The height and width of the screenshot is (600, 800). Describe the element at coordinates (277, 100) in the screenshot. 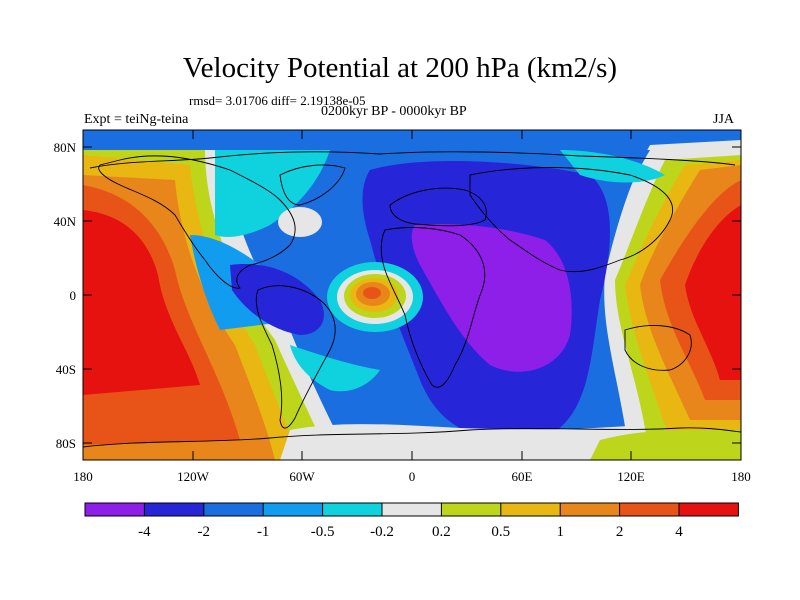

I see `stats-text: rmsd= 3.01706 diff= 2.19138e-05` at that location.